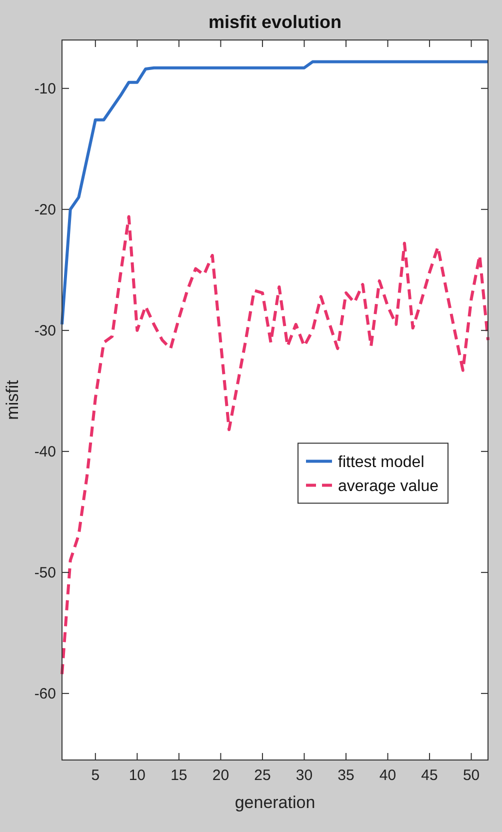 The height and width of the screenshot is (832, 502). What do you see at coordinates (12, 400) in the screenshot?
I see `y-axis-title: misfit` at bounding box center [12, 400].